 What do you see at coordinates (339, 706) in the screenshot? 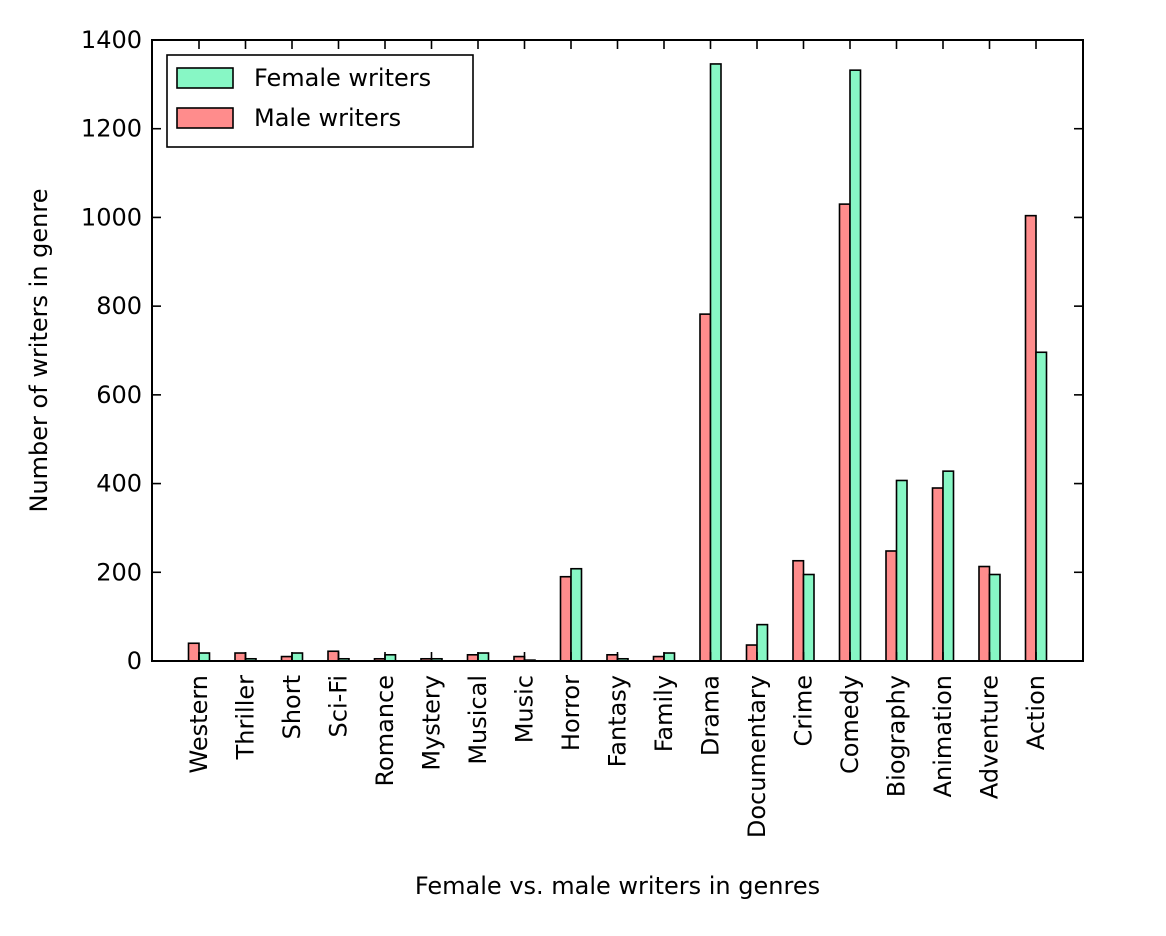
I see `x-tick-label: Sci-Fi` at bounding box center [339, 706].